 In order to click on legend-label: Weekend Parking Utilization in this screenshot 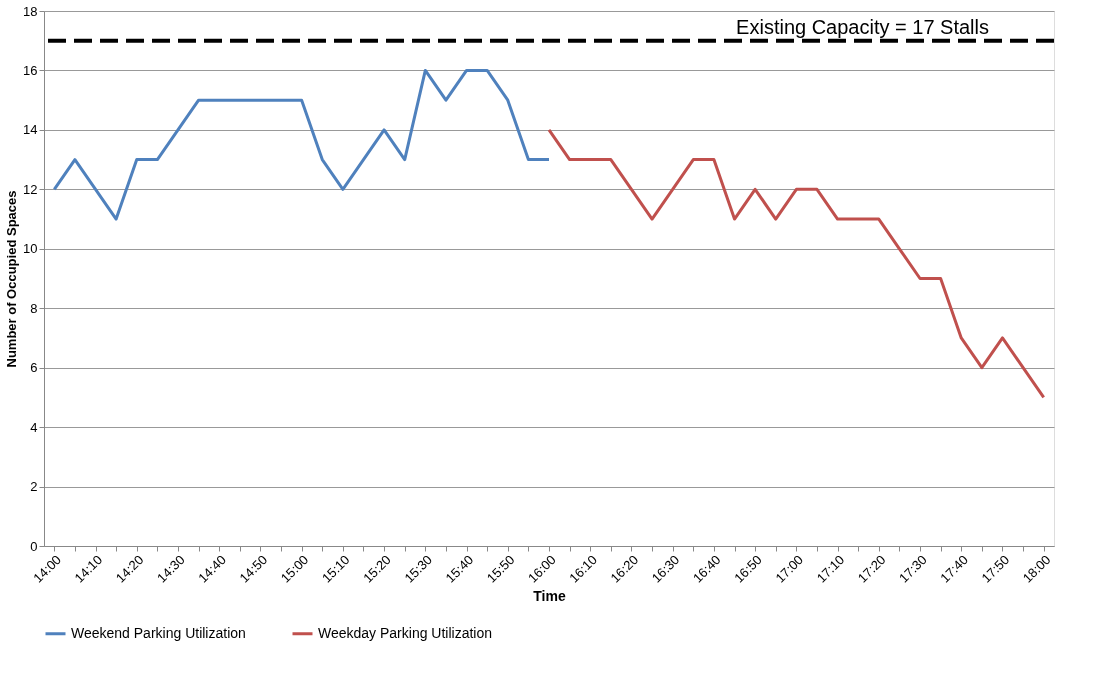, I will do `click(158, 632)`.